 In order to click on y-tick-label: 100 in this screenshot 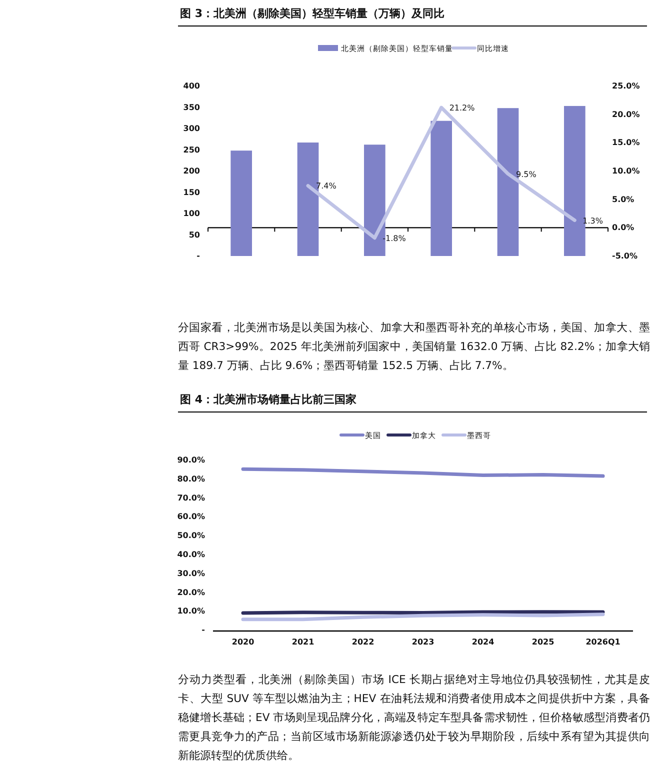, I will do `click(191, 213)`.